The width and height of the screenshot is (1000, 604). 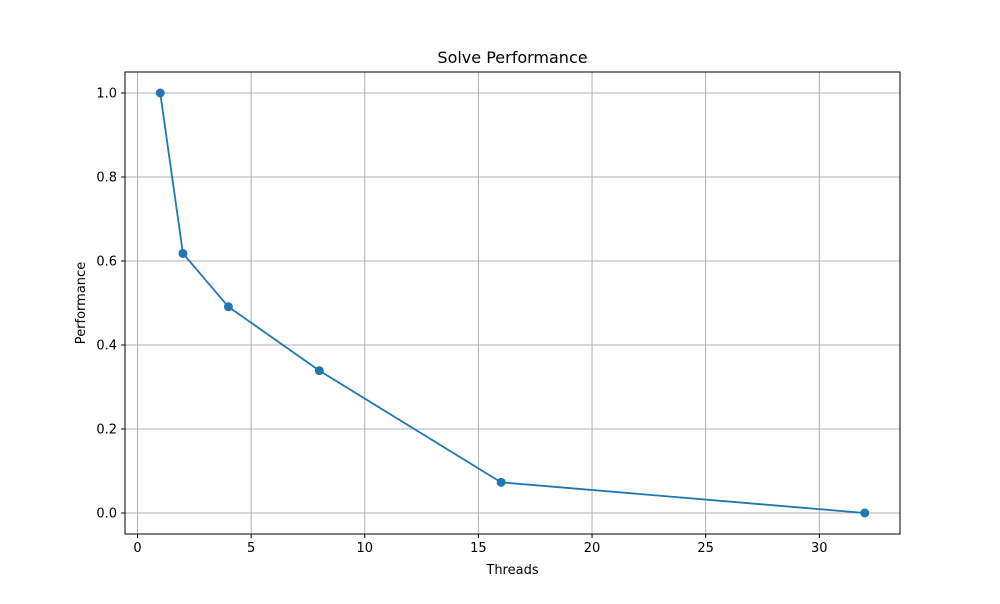 What do you see at coordinates (106, 514) in the screenshot?
I see `y-tick-label: 0.0` at bounding box center [106, 514].